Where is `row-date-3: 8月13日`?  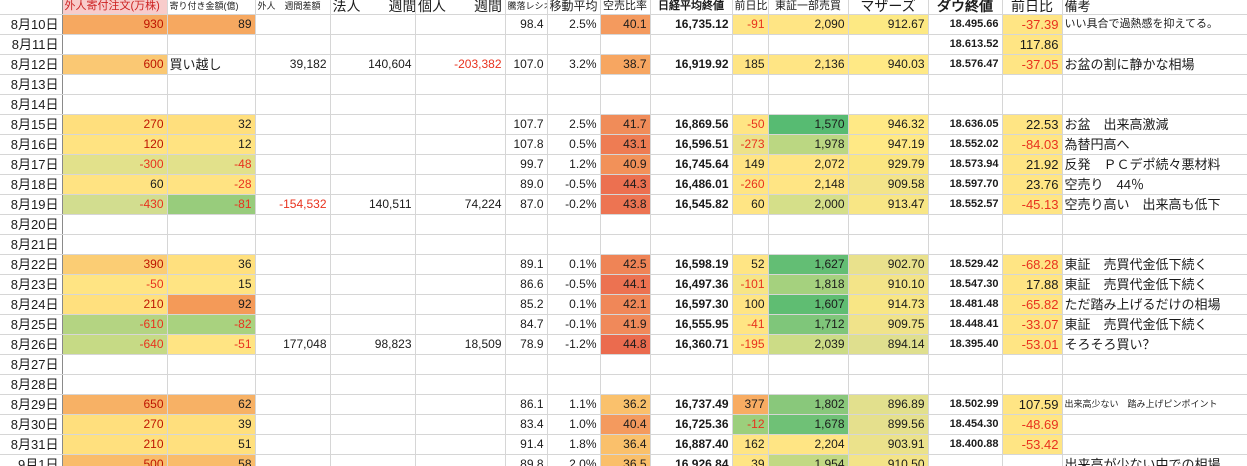 row-date-3: 8月13日 is located at coordinates (31, 84).